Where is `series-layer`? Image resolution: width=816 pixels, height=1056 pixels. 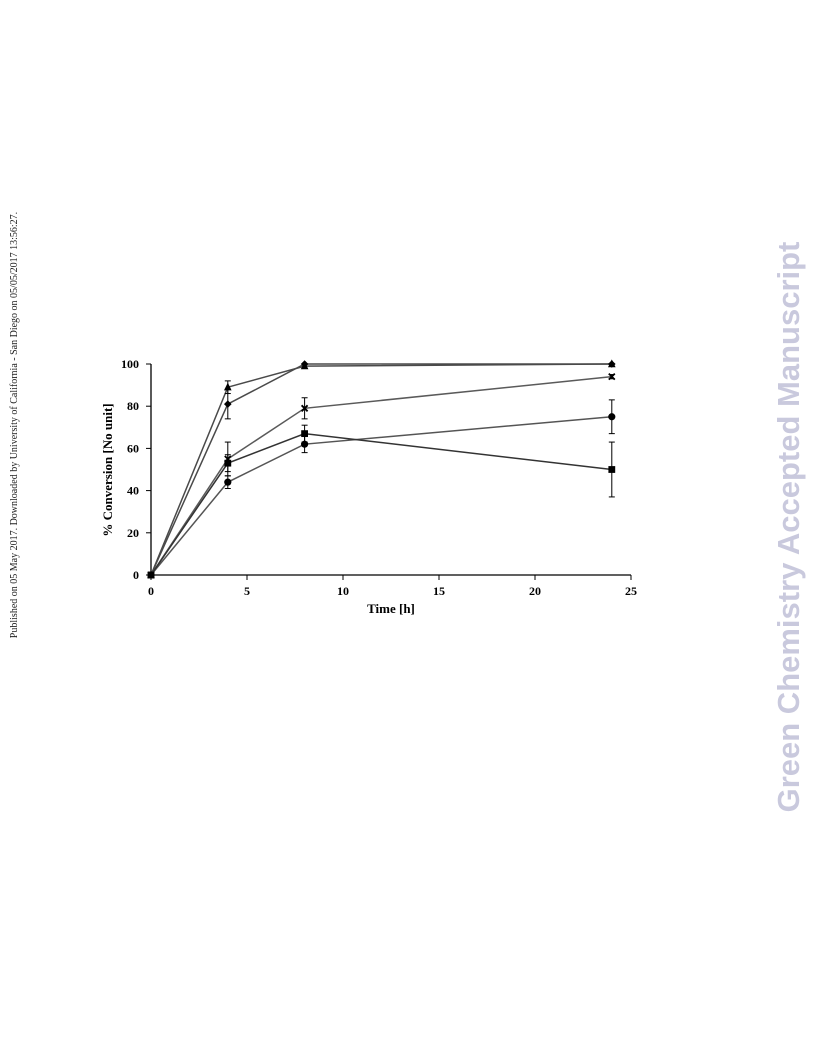 series-layer is located at coordinates (381, 469).